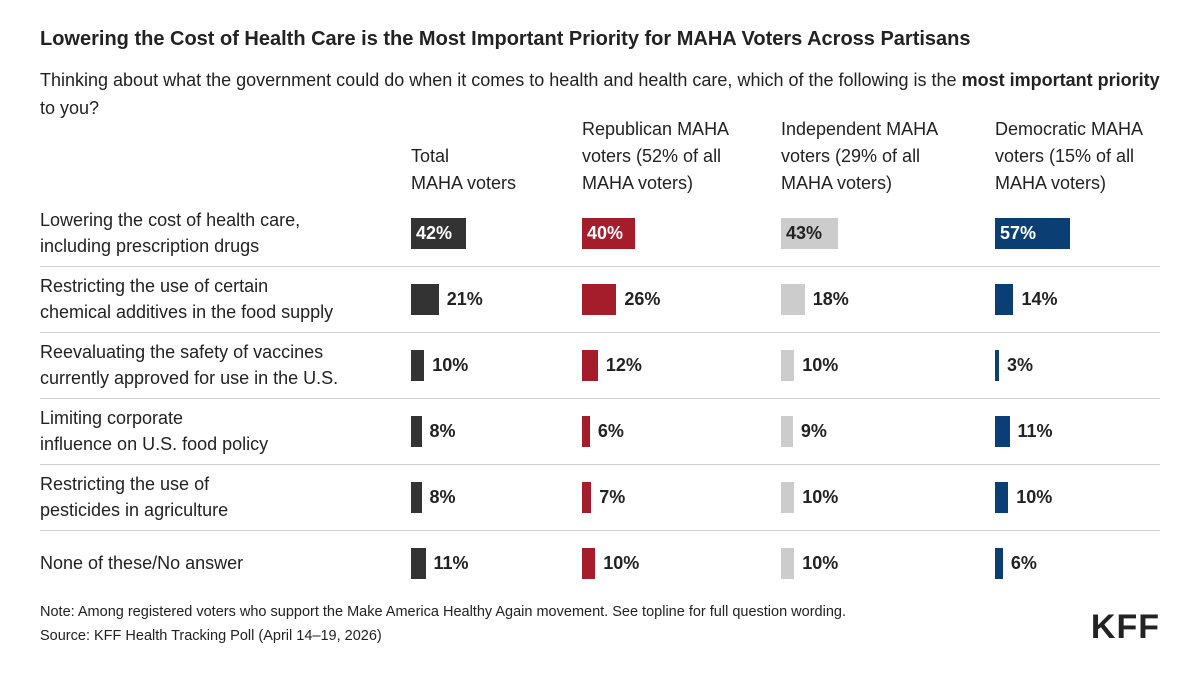  I want to click on subtitle-text: to you?, so click(70, 108).